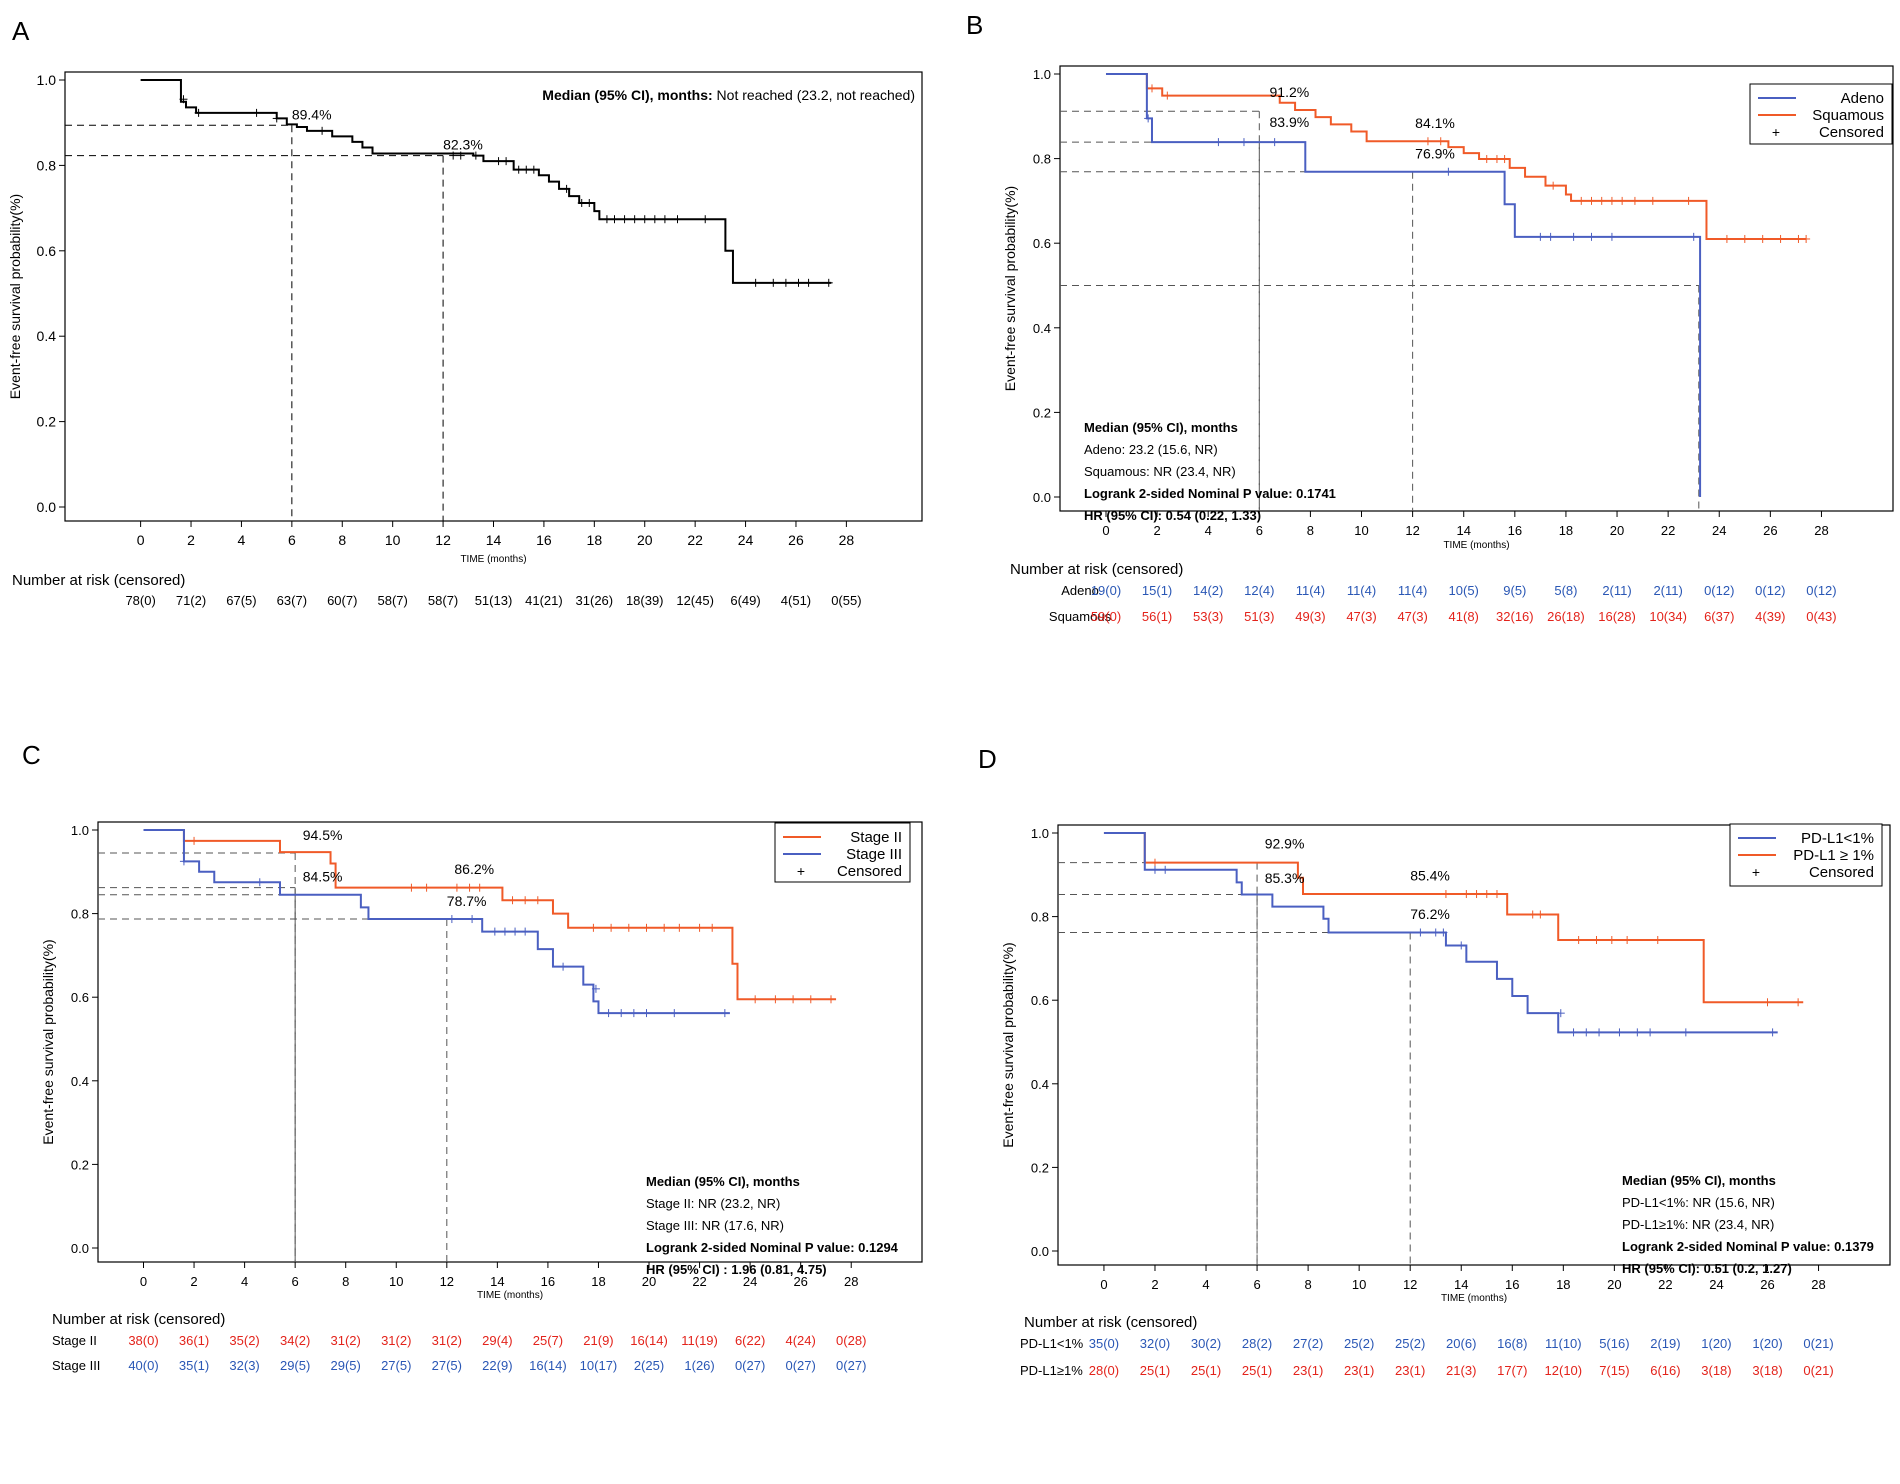  Describe the element at coordinates (544, 600) in the screenshot. I see `risk-value-a: 41(21)` at that location.